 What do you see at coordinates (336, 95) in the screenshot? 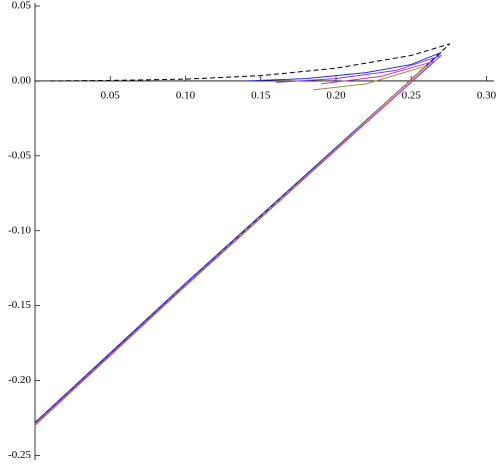
I see `x-tick-label: 0.20` at bounding box center [336, 95].